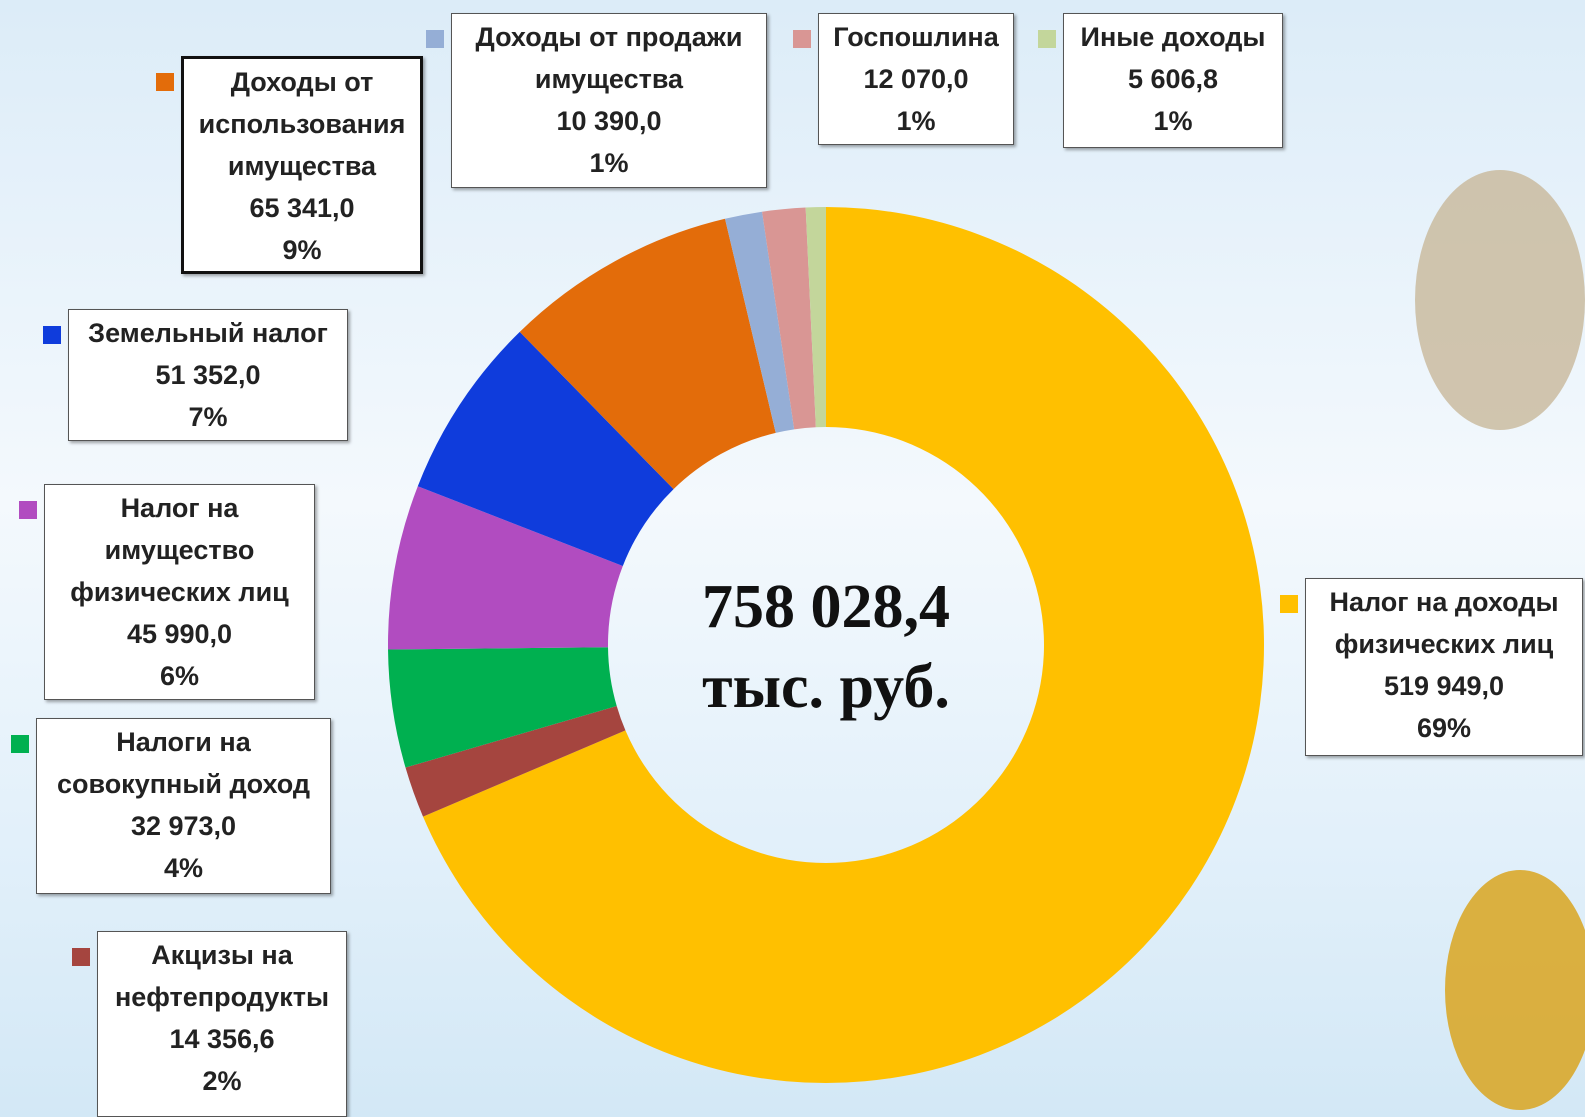 The width and height of the screenshot is (1585, 1117). I want to click on center-total: 758 028,4, so click(826, 607).